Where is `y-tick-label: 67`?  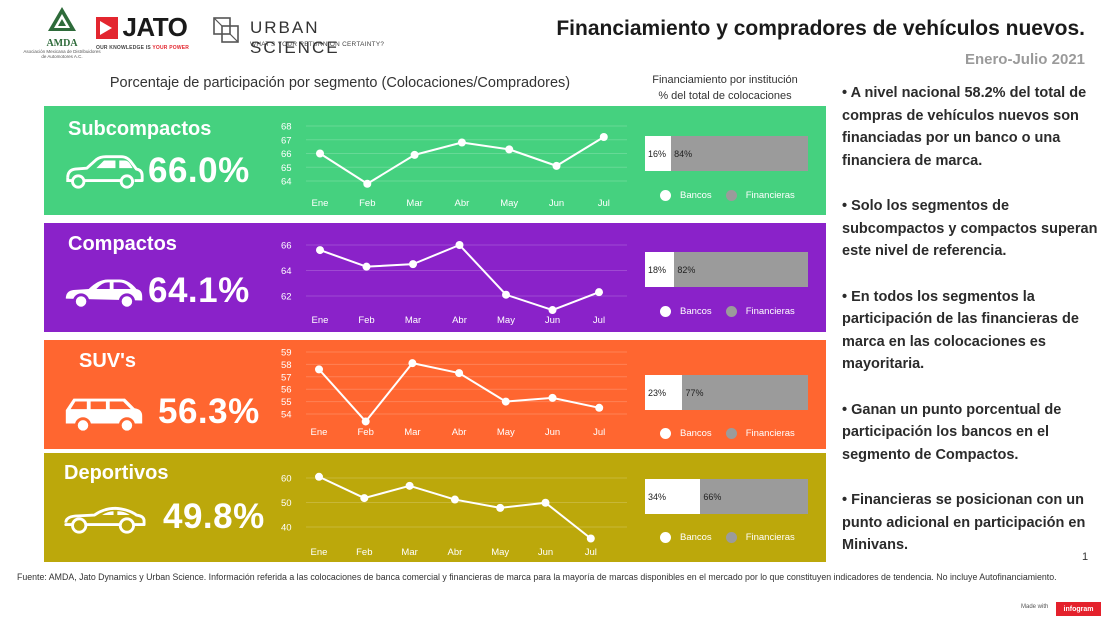
y-tick-label: 67 is located at coordinates (286, 140).